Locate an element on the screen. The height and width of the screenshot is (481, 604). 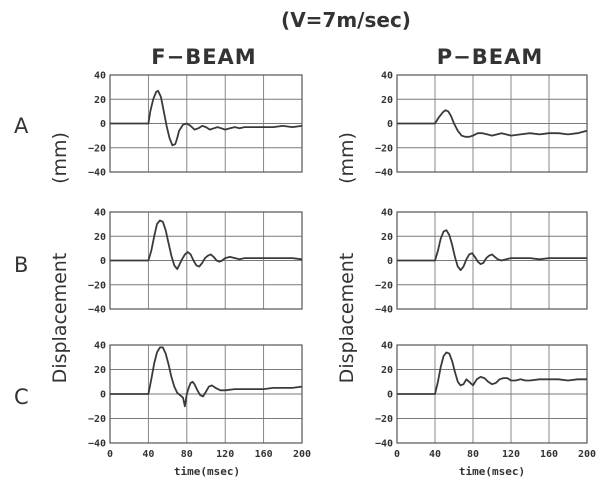
column-title-f-beam: F−BEAM is located at coordinates (203, 57).